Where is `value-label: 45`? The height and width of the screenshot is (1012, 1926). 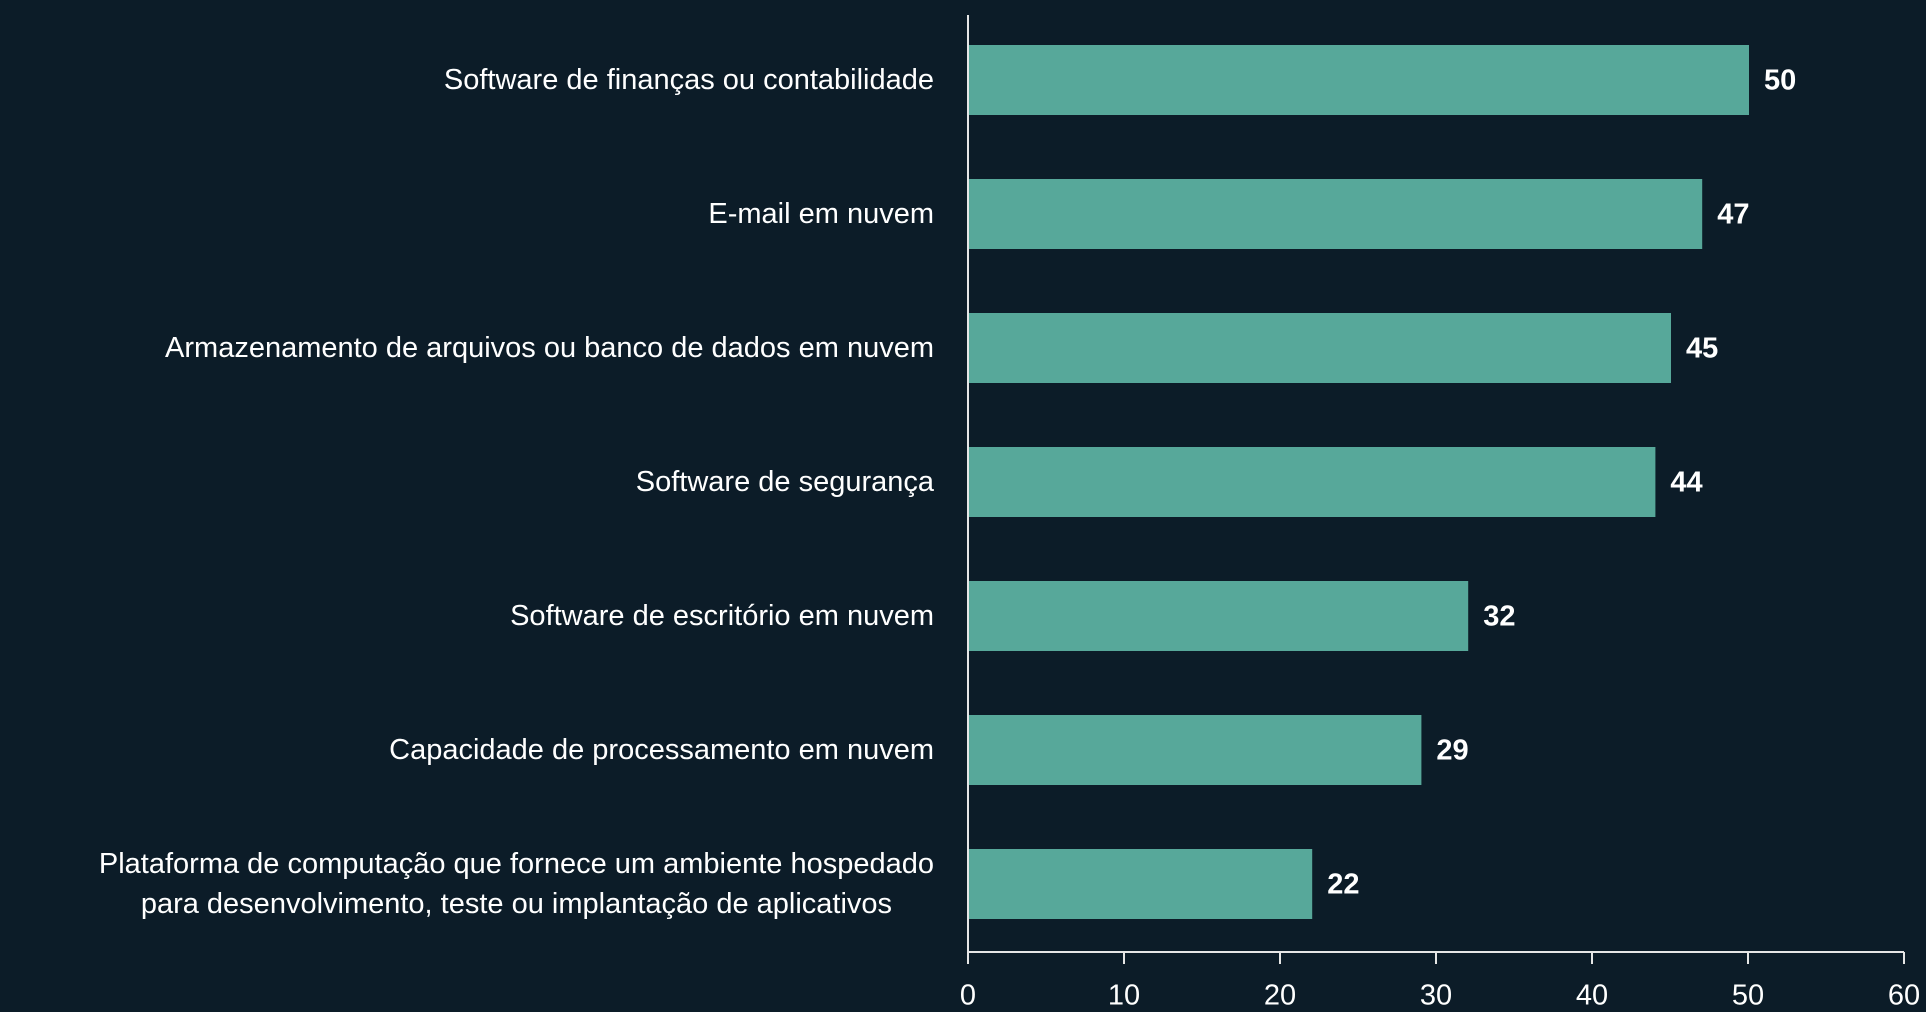
value-label: 45 is located at coordinates (1702, 349).